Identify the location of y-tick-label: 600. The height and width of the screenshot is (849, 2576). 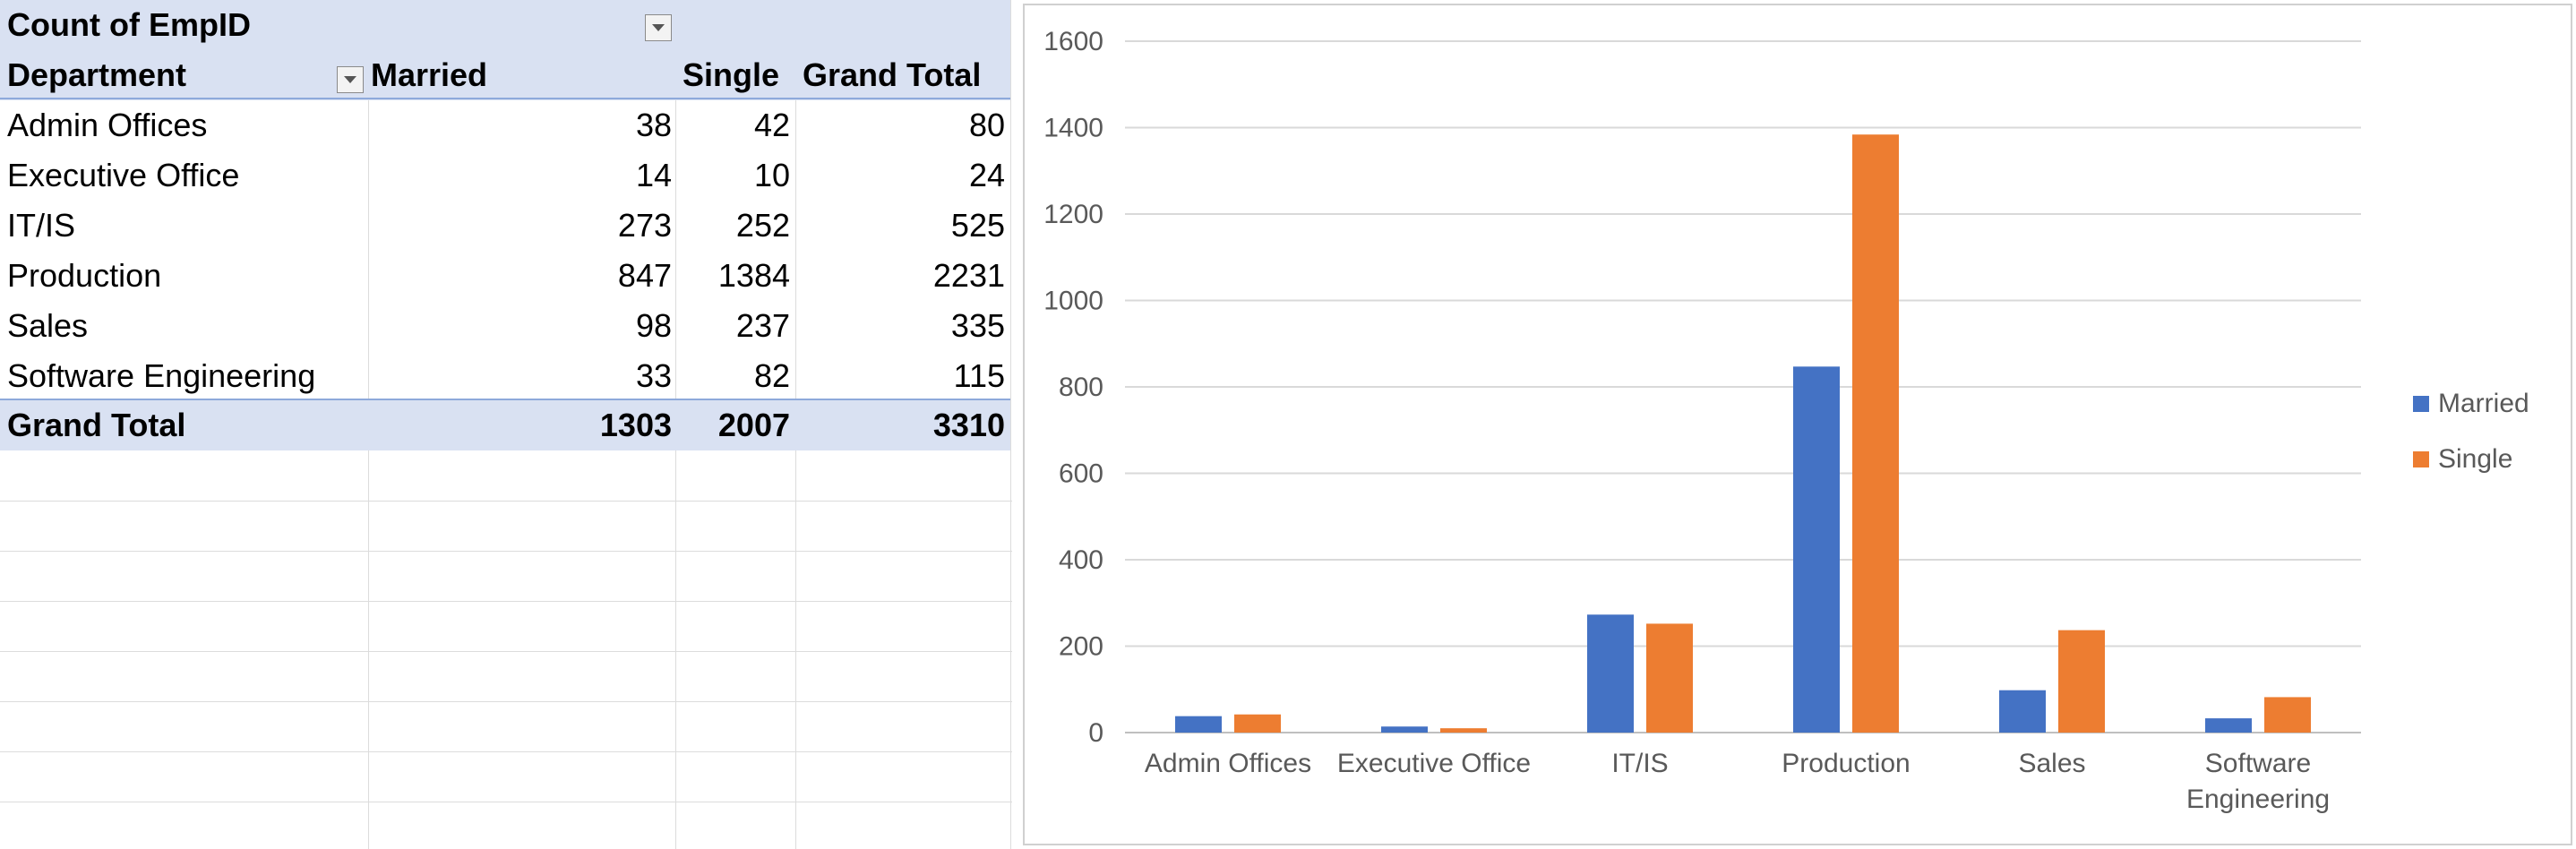
(1081, 474).